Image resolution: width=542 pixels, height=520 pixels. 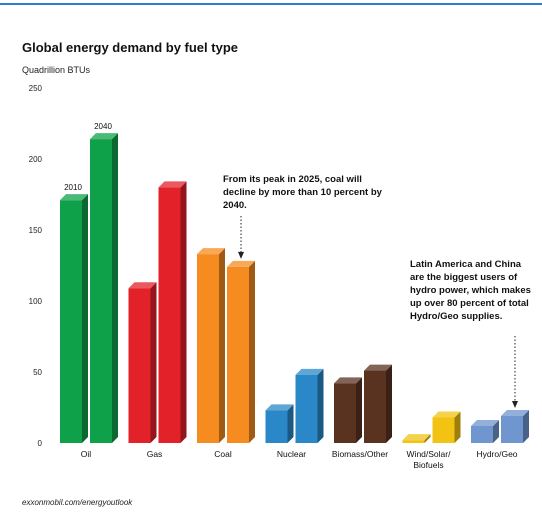 What do you see at coordinates (348, 380) in the screenshot?
I see `bar-top-biomass-other-2010` at bounding box center [348, 380].